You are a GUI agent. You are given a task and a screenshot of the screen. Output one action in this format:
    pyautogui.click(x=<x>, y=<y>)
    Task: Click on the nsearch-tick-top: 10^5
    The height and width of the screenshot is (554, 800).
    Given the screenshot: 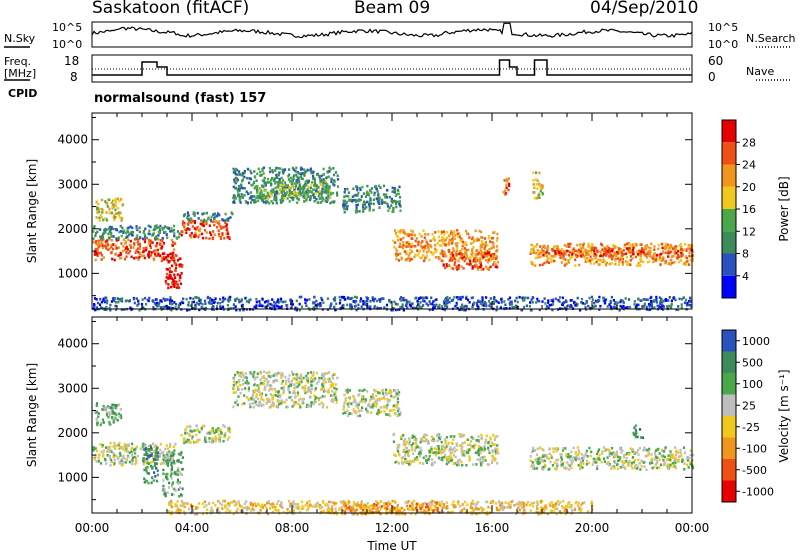 What is the action you would take?
    pyautogui.click(x=723, y=27)
    